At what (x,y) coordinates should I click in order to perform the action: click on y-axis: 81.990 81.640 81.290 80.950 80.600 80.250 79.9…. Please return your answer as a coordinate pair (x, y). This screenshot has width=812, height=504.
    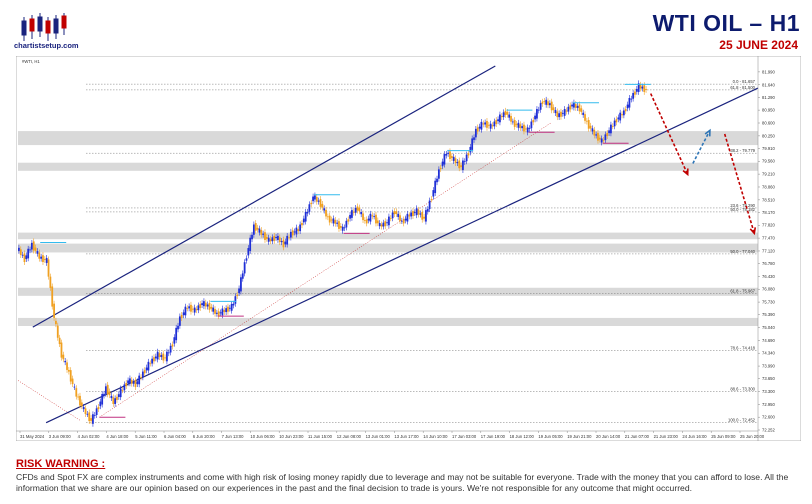
    Looking at the image, I should click on (766, 248).